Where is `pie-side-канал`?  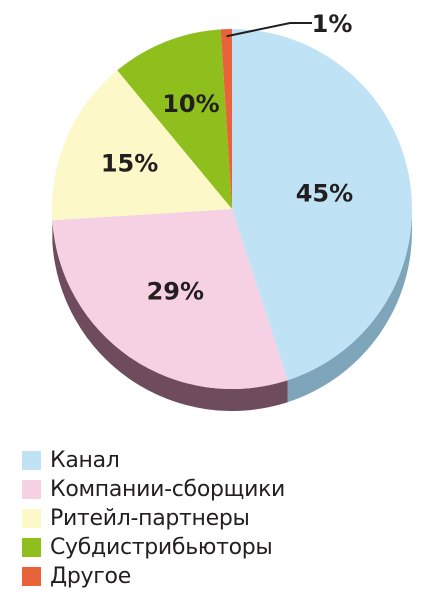 pie-side-канал is located at coordinates (349, 306).